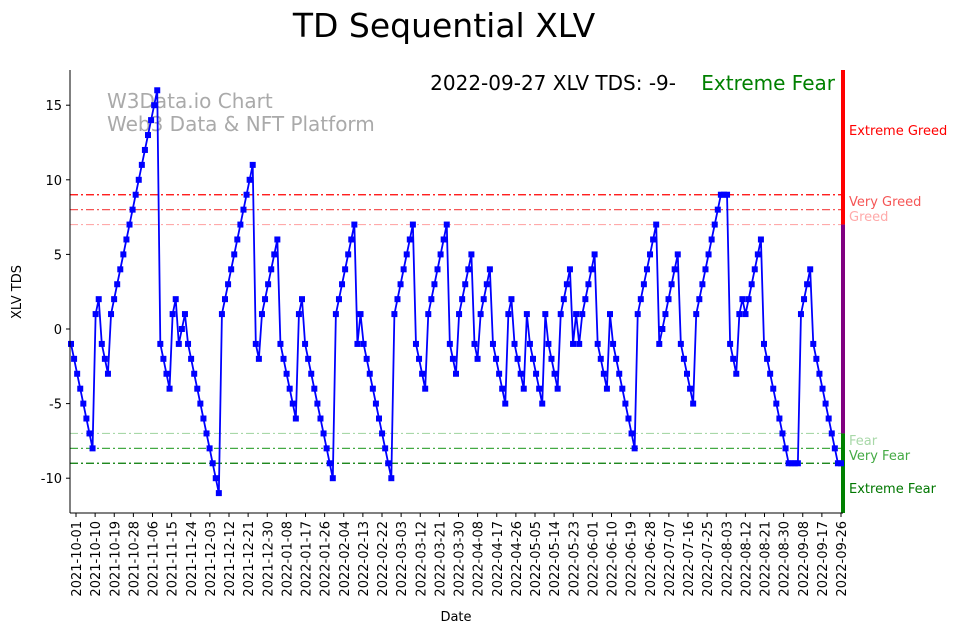 The height and width of the screenshot is (633, 962). Describe the element at coordinates (842, 559) in the screenshot. I see `x-tick-label: 2022-09-26` at that location.